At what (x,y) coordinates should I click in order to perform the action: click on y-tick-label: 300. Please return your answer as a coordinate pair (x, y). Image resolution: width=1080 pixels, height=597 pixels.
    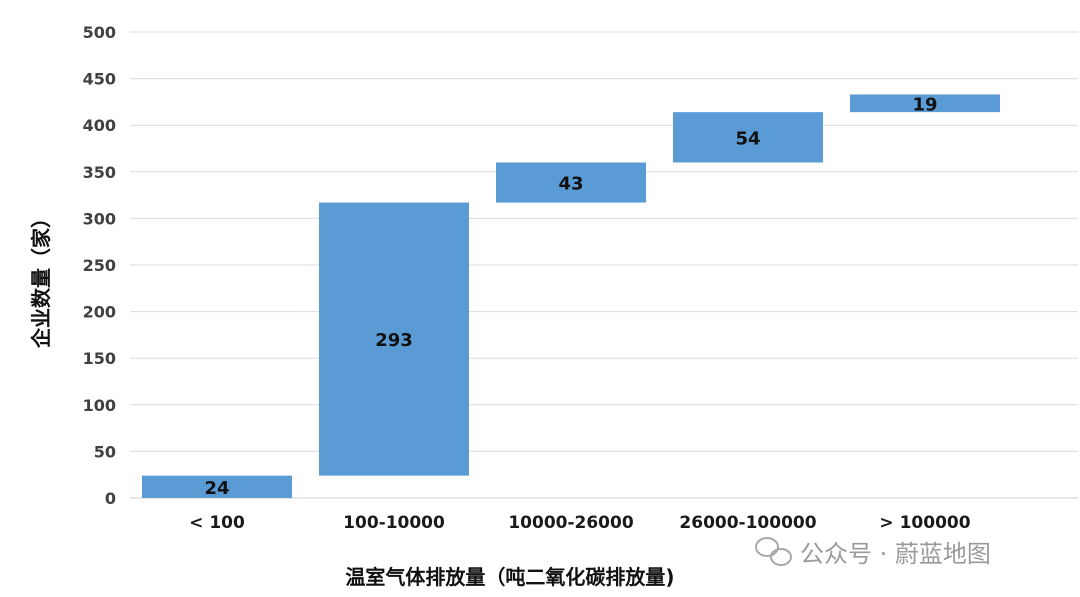
    Looking at the image, I should click on (99, 218).